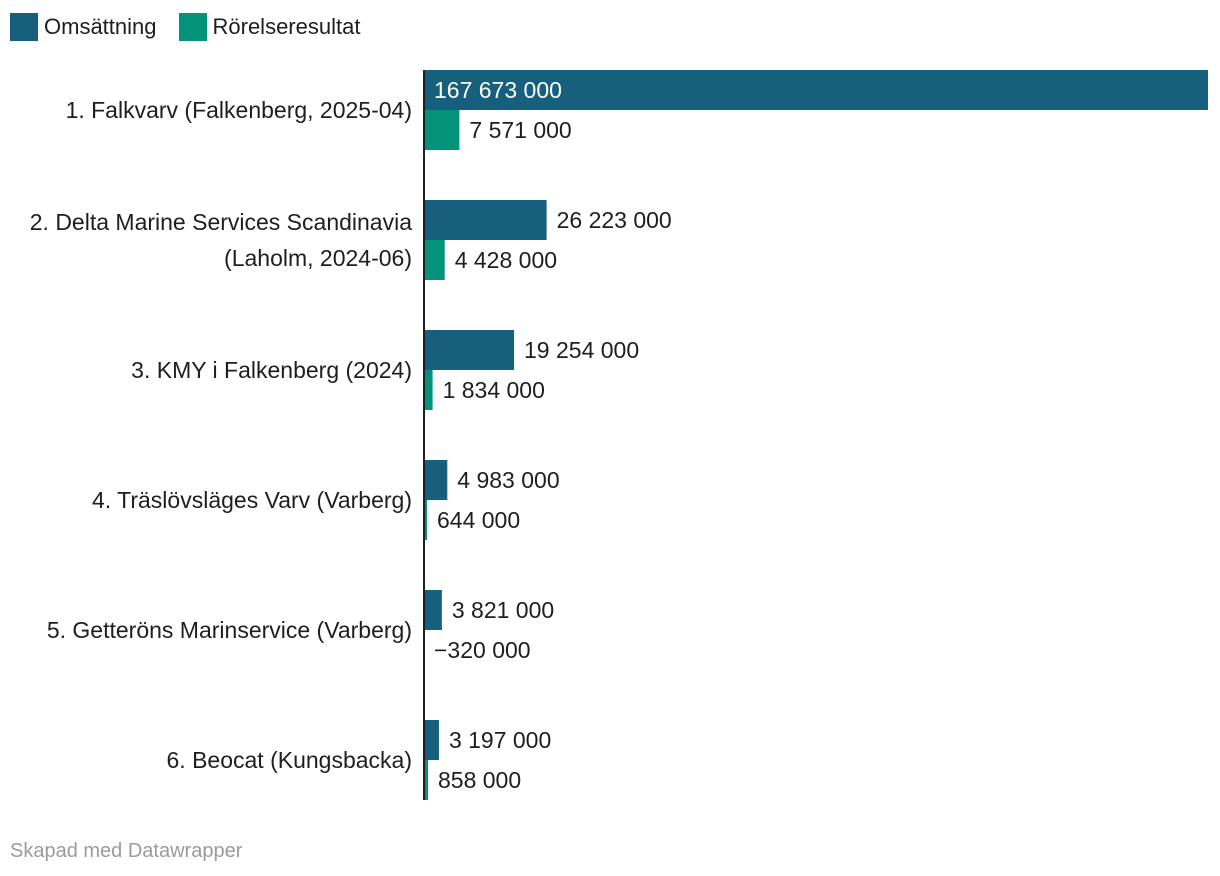  Describe the element at coordinates (479, 780) in the screenshot. I see `value-label-operating-result: 858 000` at that location.